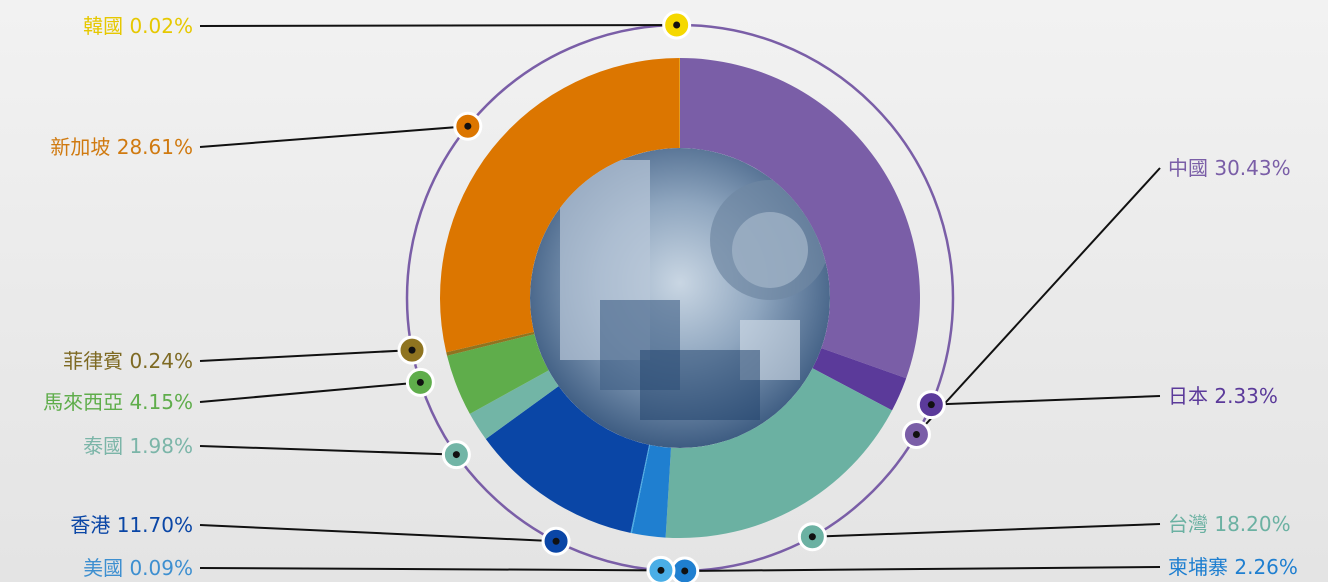 The width and height of the screenshot is (1328, 582). I want to click on data-label-3: 台灣 18.20%, so click(1229, 524).